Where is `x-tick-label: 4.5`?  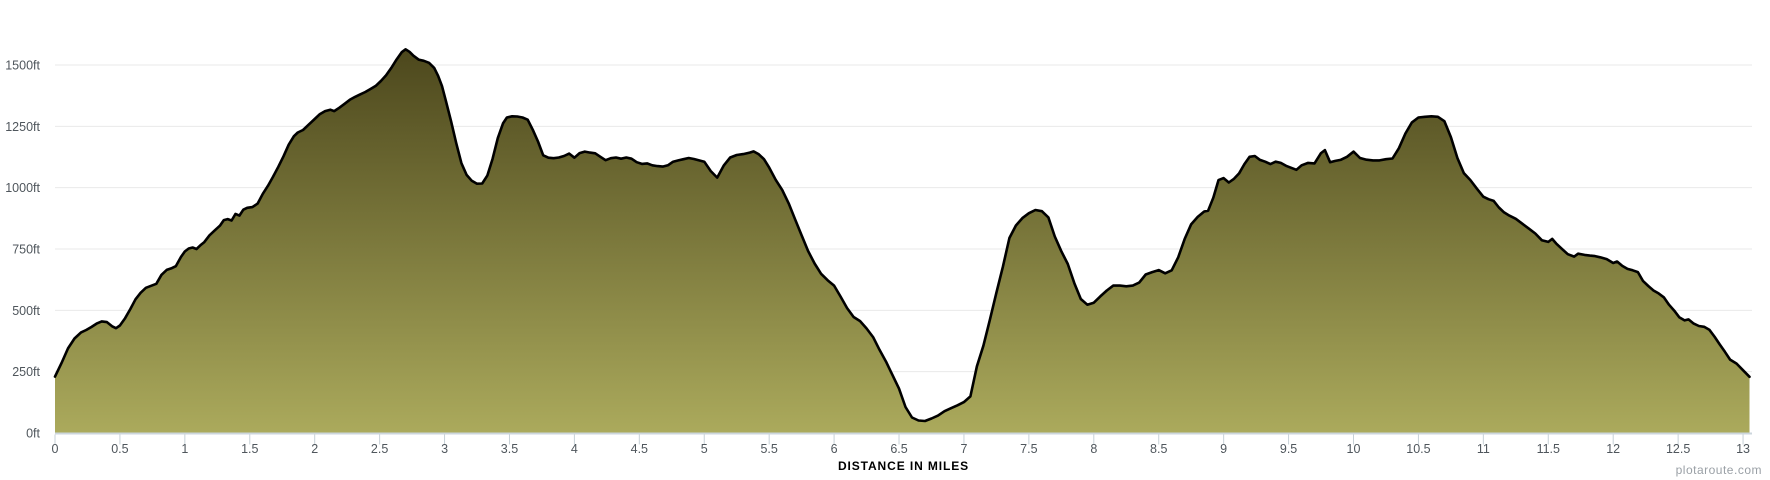
x-tick-label: 4.5 is located at coordinates (639, 449).